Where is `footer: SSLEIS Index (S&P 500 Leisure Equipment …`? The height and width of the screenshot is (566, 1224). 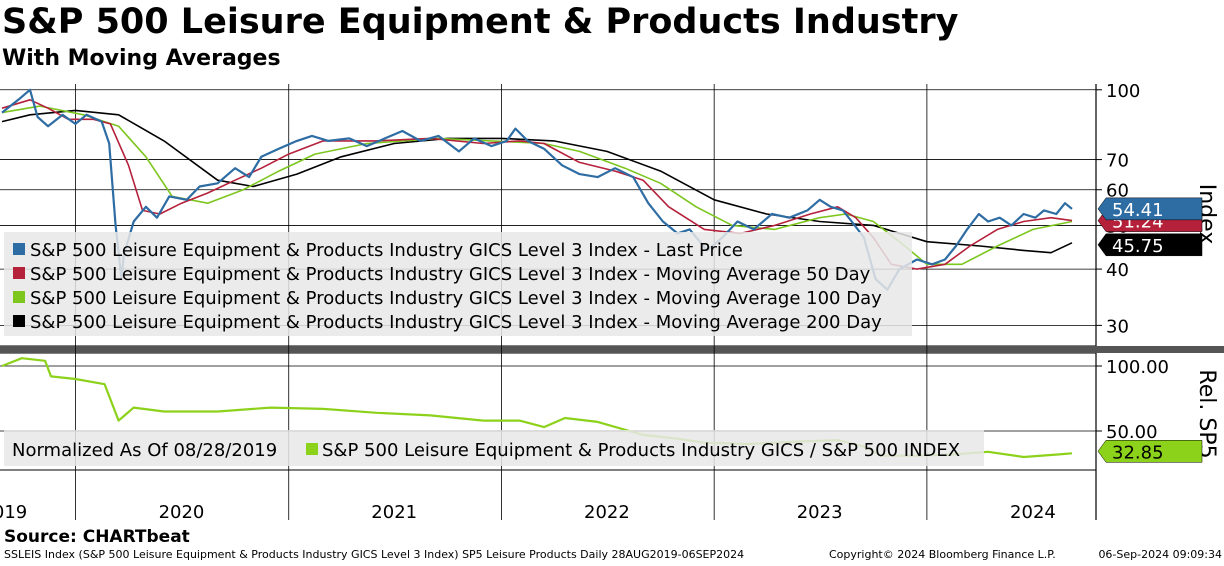 footer: SSLEIS Index (S&P 500 Leisure Equipment … is located at coordinates (613, 556).